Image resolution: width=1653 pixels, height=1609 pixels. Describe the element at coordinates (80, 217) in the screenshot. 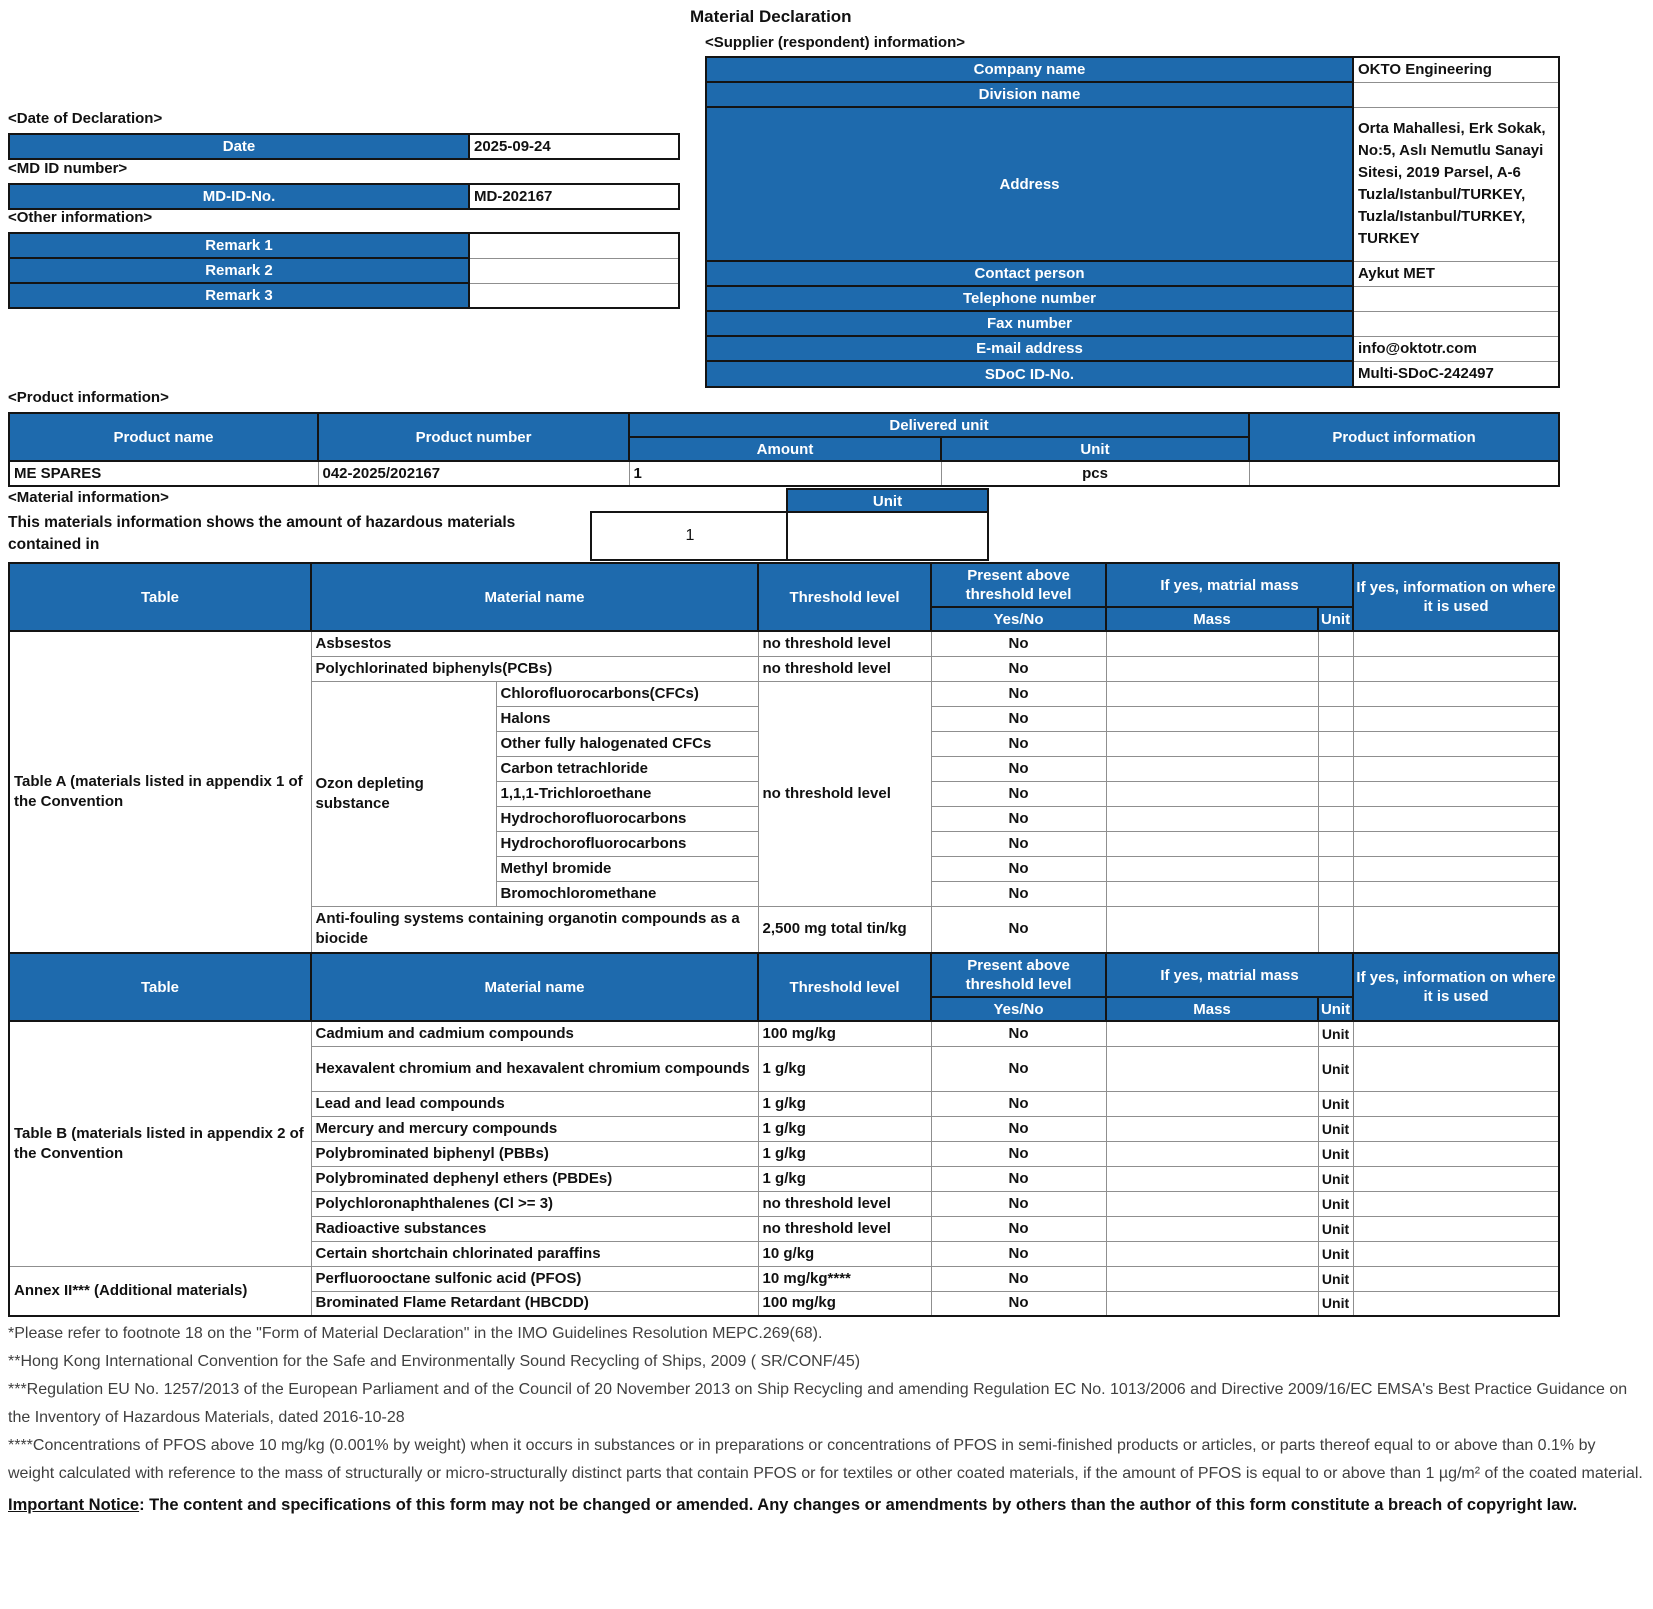

I see `other-section-heading: <Other information>` at that location.